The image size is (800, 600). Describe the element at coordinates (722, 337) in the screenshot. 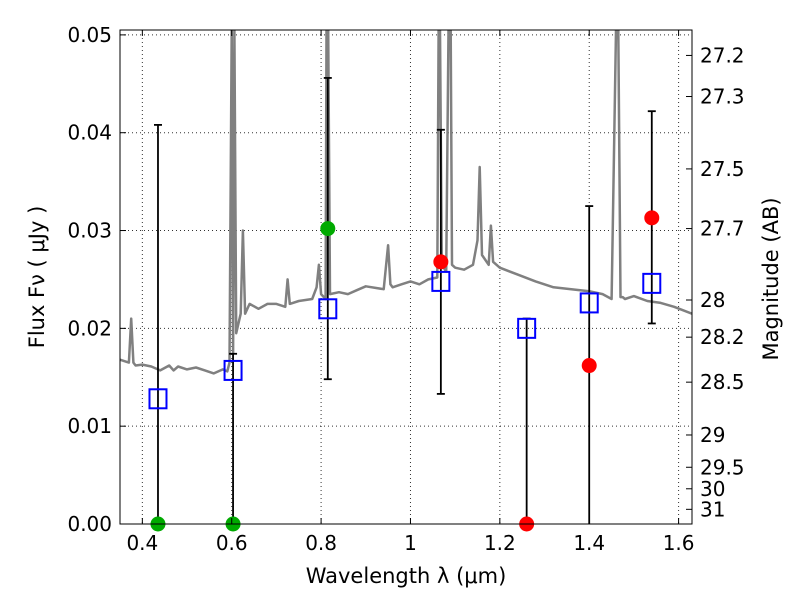

I see `y2-tick-label: 28.2` at that location.